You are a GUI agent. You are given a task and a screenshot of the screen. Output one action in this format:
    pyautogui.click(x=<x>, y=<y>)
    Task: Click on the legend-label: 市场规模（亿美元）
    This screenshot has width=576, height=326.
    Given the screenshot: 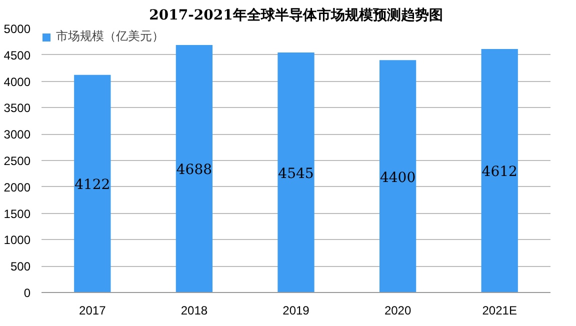 What is the action you would take?
    pyautogui.click(x=110, y=36)
    